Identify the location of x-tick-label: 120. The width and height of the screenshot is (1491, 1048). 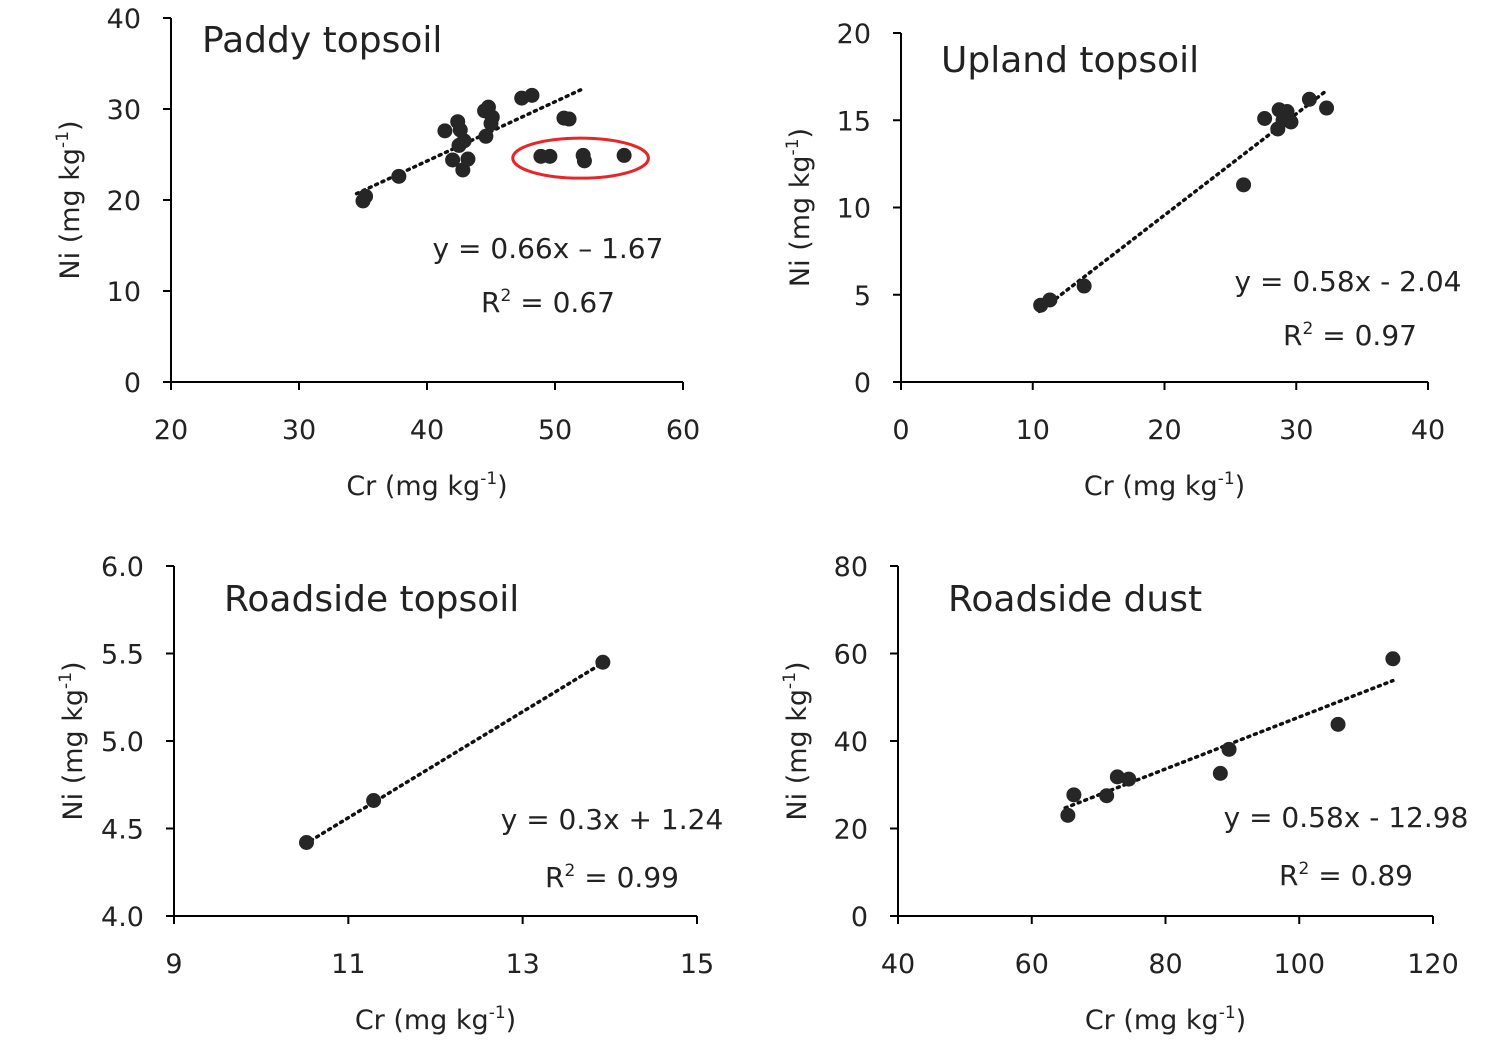
(1433, 964).